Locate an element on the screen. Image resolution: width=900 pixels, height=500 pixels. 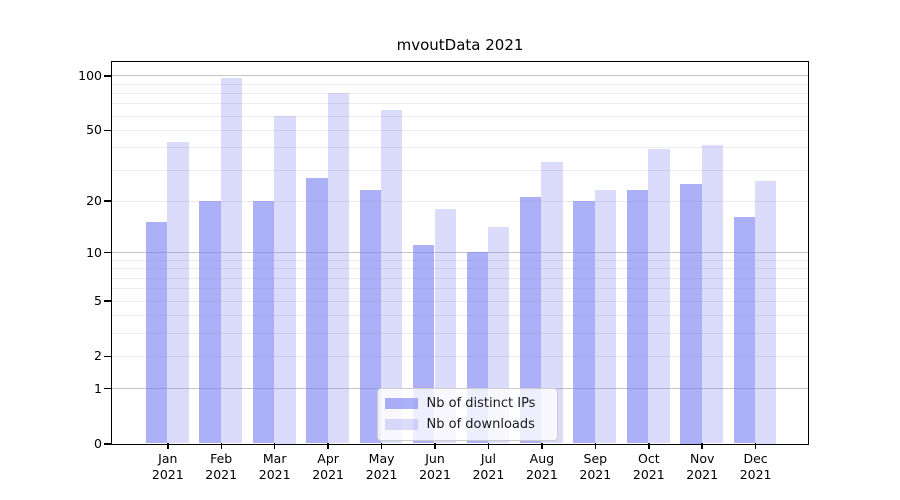
x-tick-label-may: May 2021 is located at coordinates (381, 466).